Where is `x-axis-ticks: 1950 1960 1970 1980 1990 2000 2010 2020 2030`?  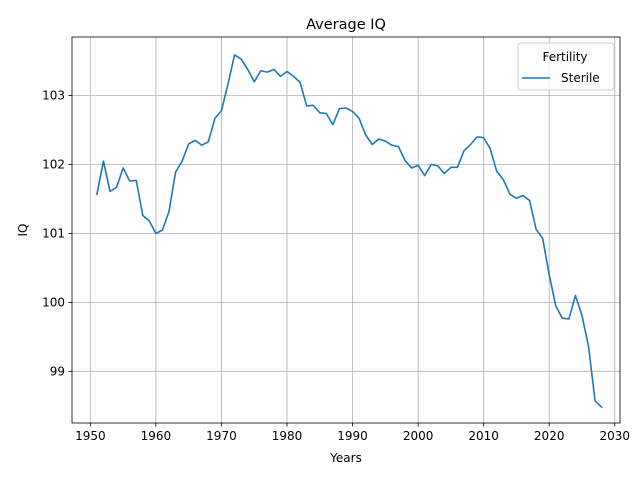 x-axis-ticks: 1950 1960 1970 1980 1990 2000 2010 2020 2030 is located at coordinates (352, 433).